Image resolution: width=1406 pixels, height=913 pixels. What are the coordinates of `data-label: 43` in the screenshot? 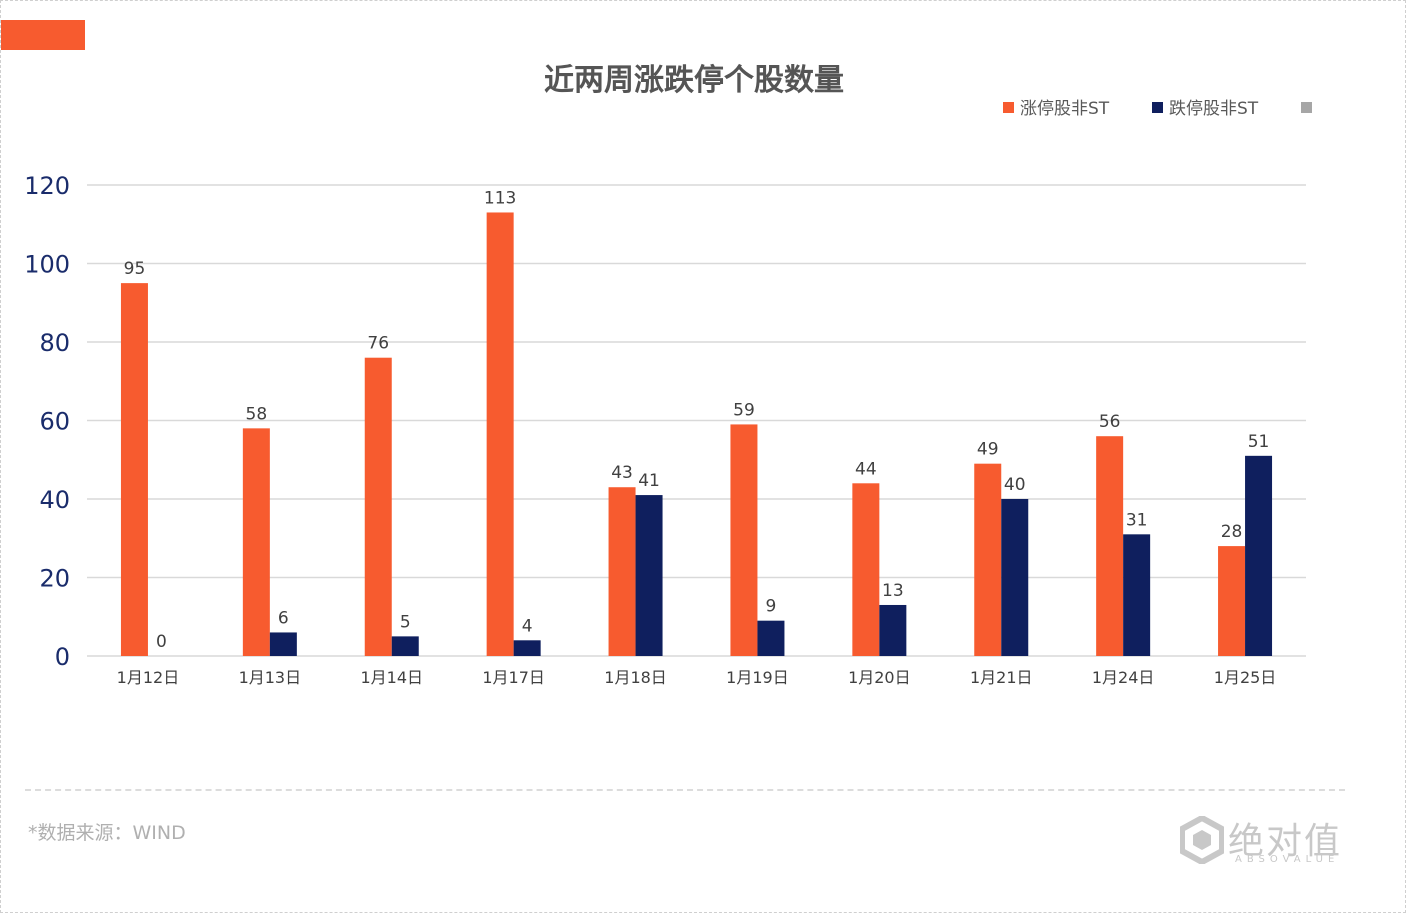 It's located at (622, 473).